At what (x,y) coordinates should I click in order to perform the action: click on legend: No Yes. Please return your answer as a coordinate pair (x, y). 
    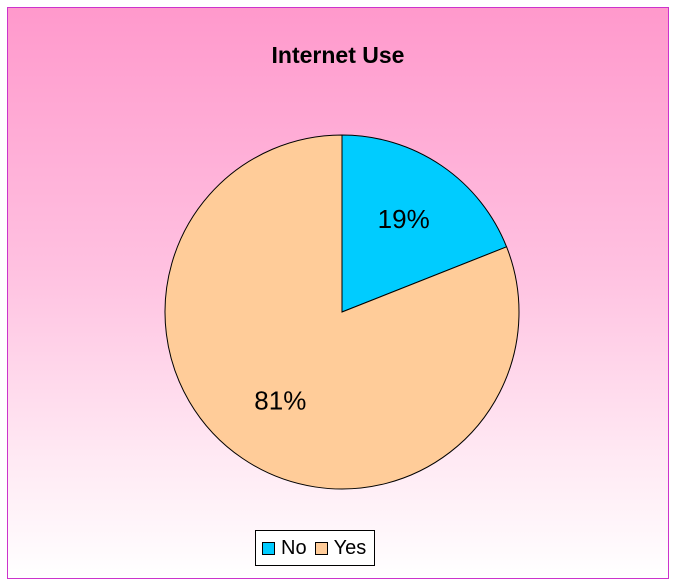
    Looking at the image, I should click on (315, 548).